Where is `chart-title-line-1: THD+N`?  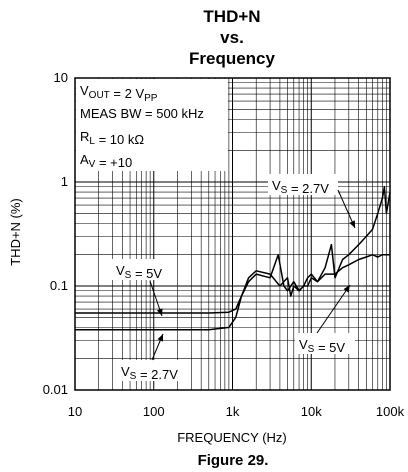
chart-title-line-1: THD+N is located at coordinates (231, 16).